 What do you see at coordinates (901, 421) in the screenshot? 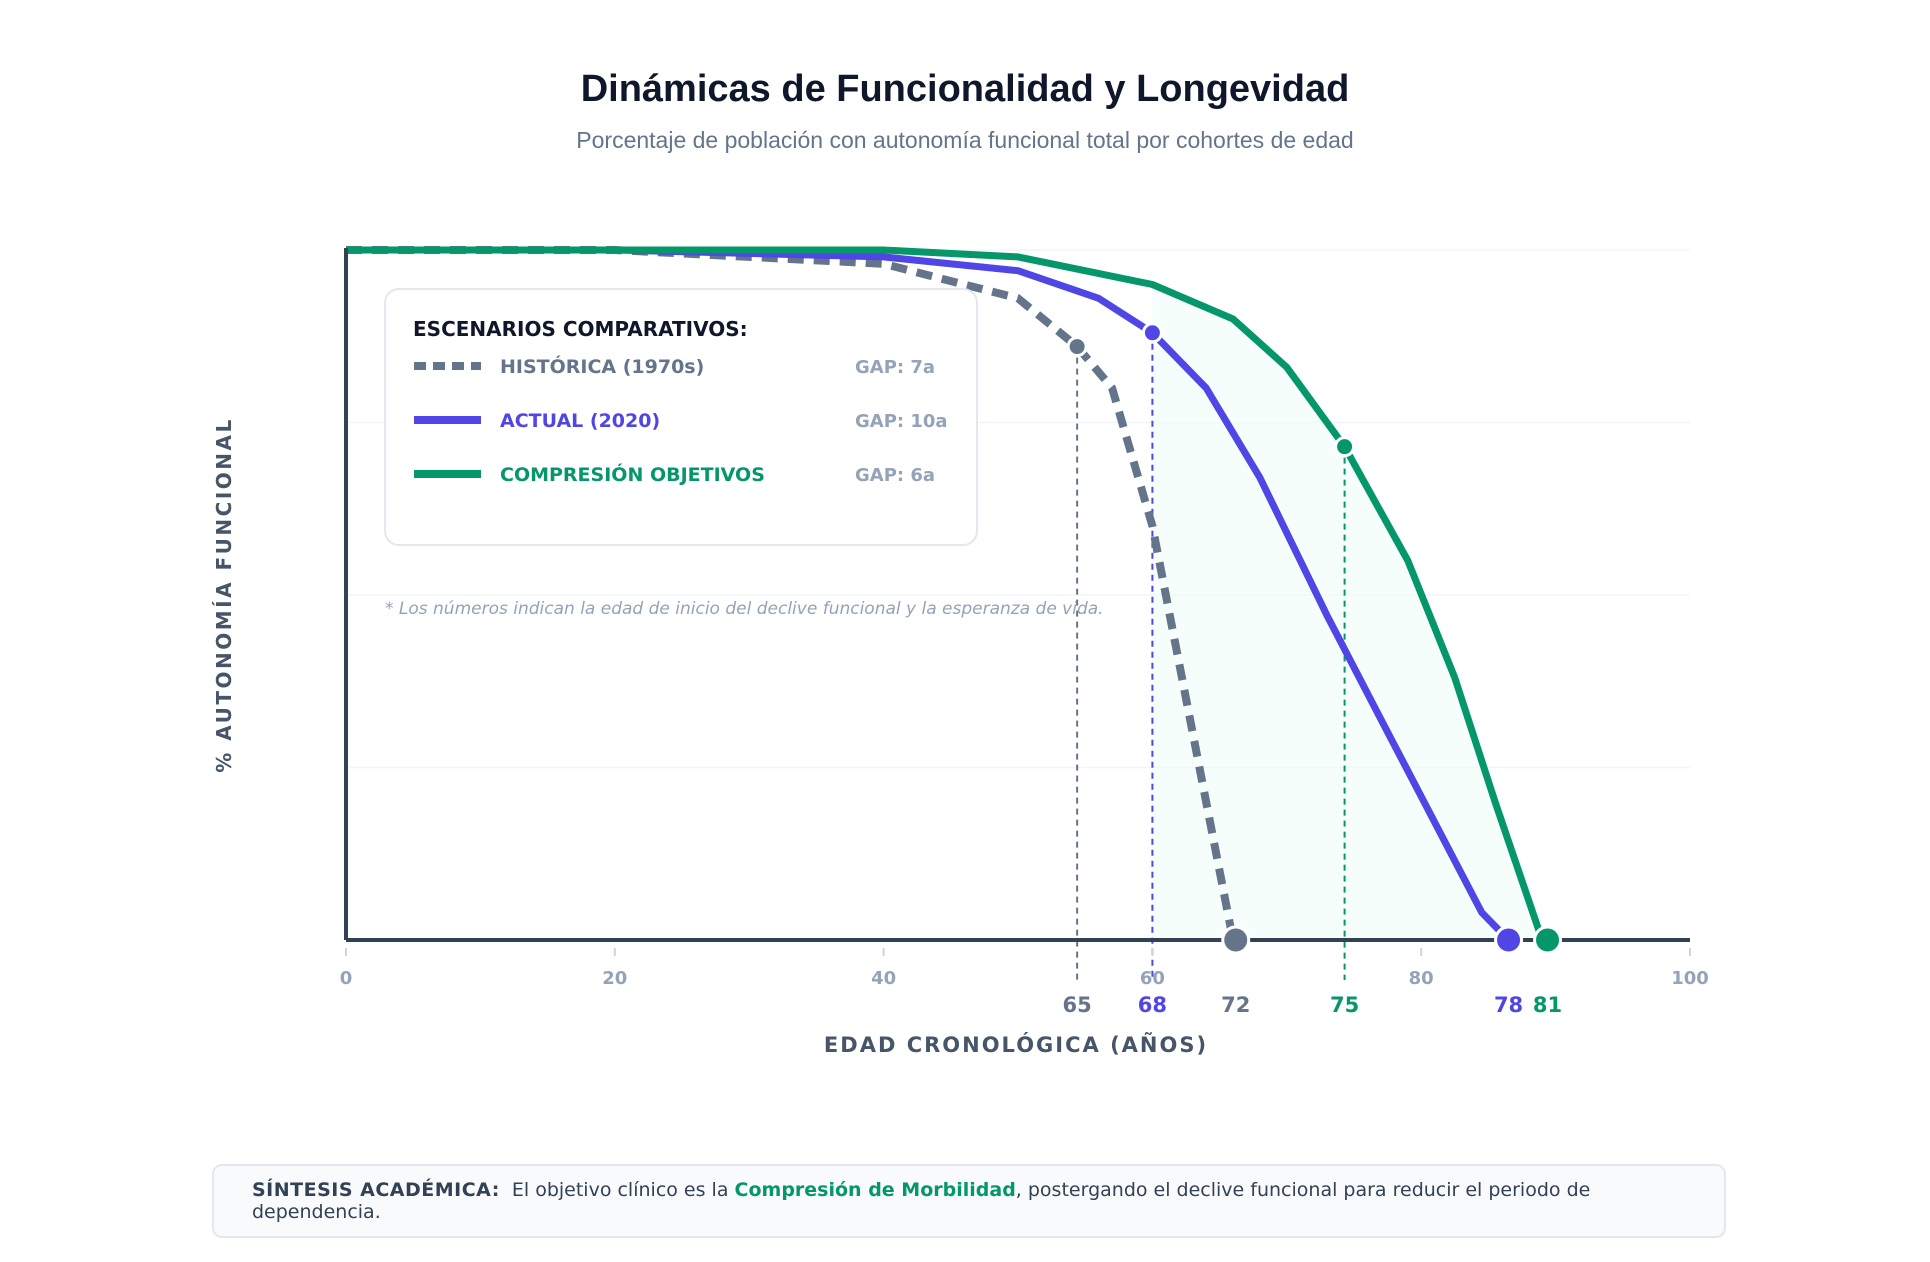
I see `legend-gap-label: GAP: 10a` at bounding box center [901, 421].